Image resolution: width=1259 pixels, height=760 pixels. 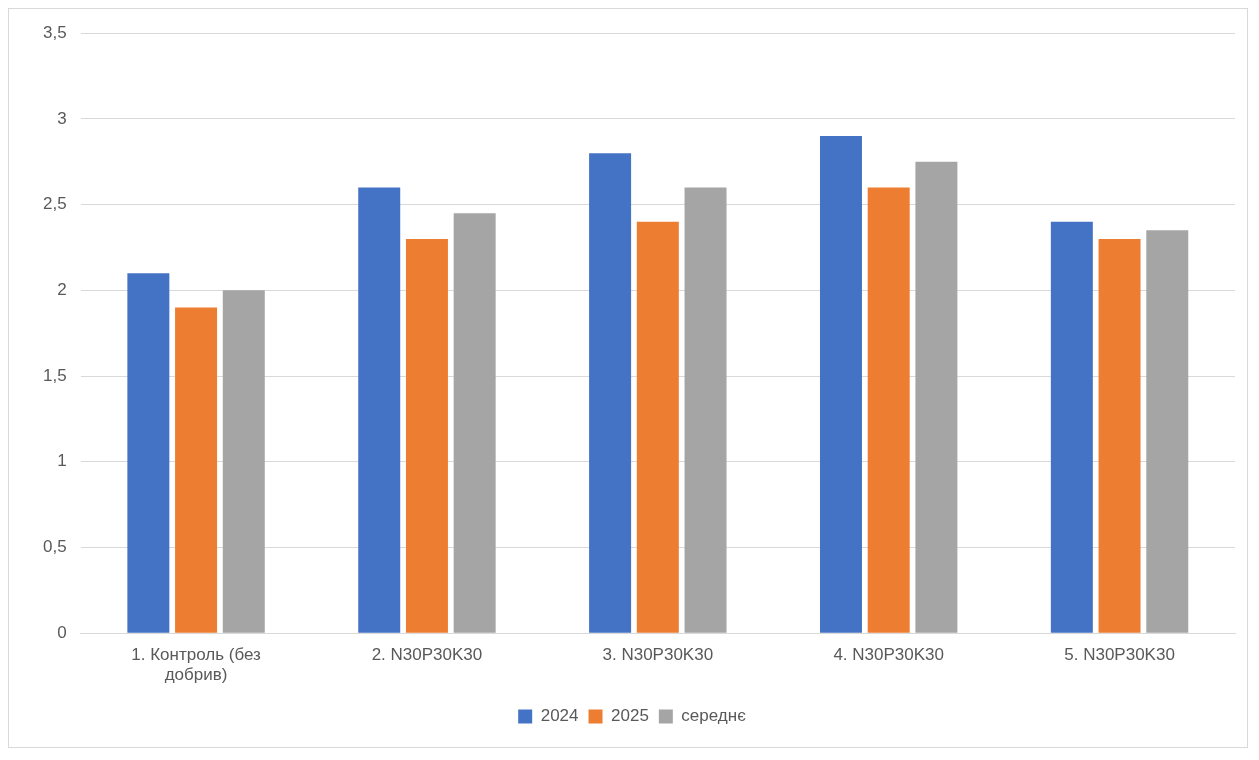 What do you see at coordinates (54, 32) in the screenshot?
I see `y-tick-label: 3,5` at bounding box center [54, 32].